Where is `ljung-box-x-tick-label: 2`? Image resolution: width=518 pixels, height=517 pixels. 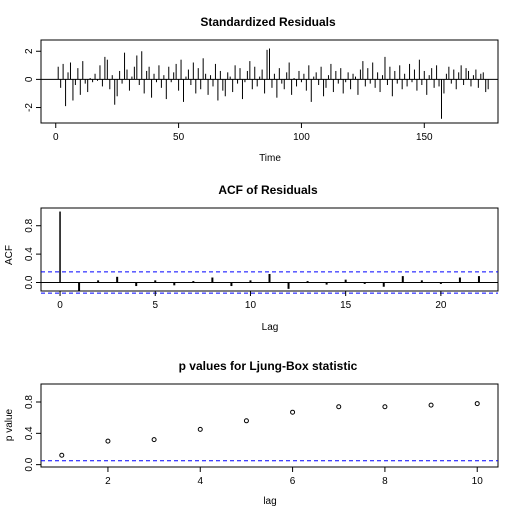
ljung-box-x-tick-label: 2 is located at coordinates (108, 481).